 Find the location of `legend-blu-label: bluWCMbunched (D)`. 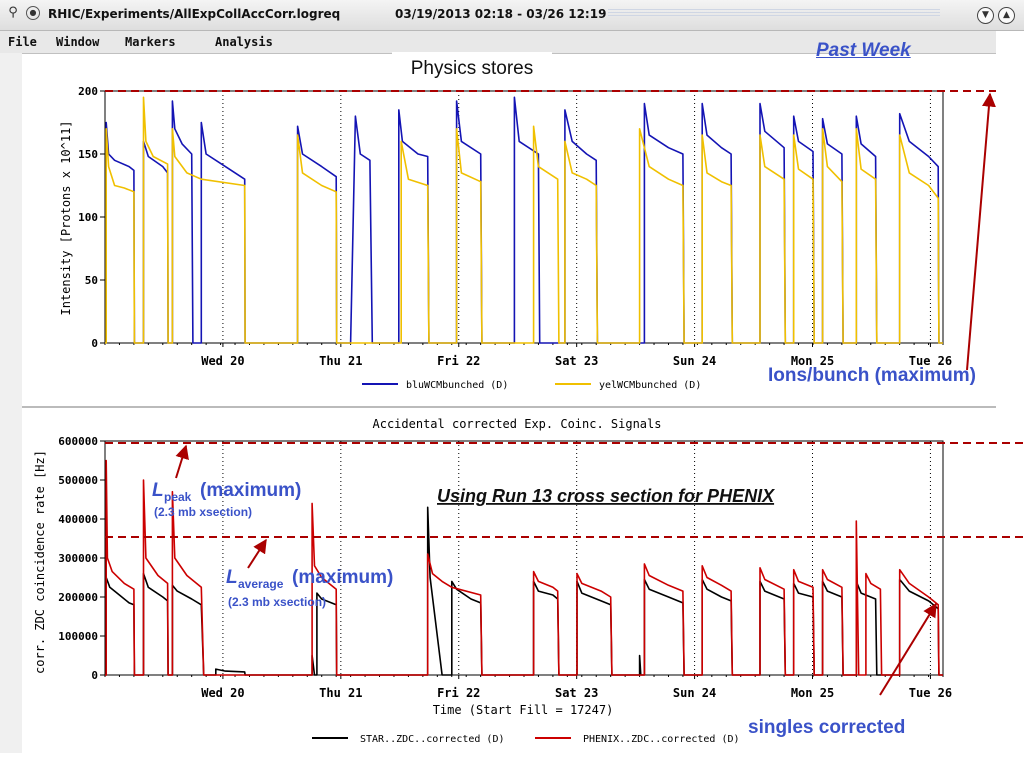

legend-blu-label: bluWCMbunched (D) is located at coordinates (457, 385).